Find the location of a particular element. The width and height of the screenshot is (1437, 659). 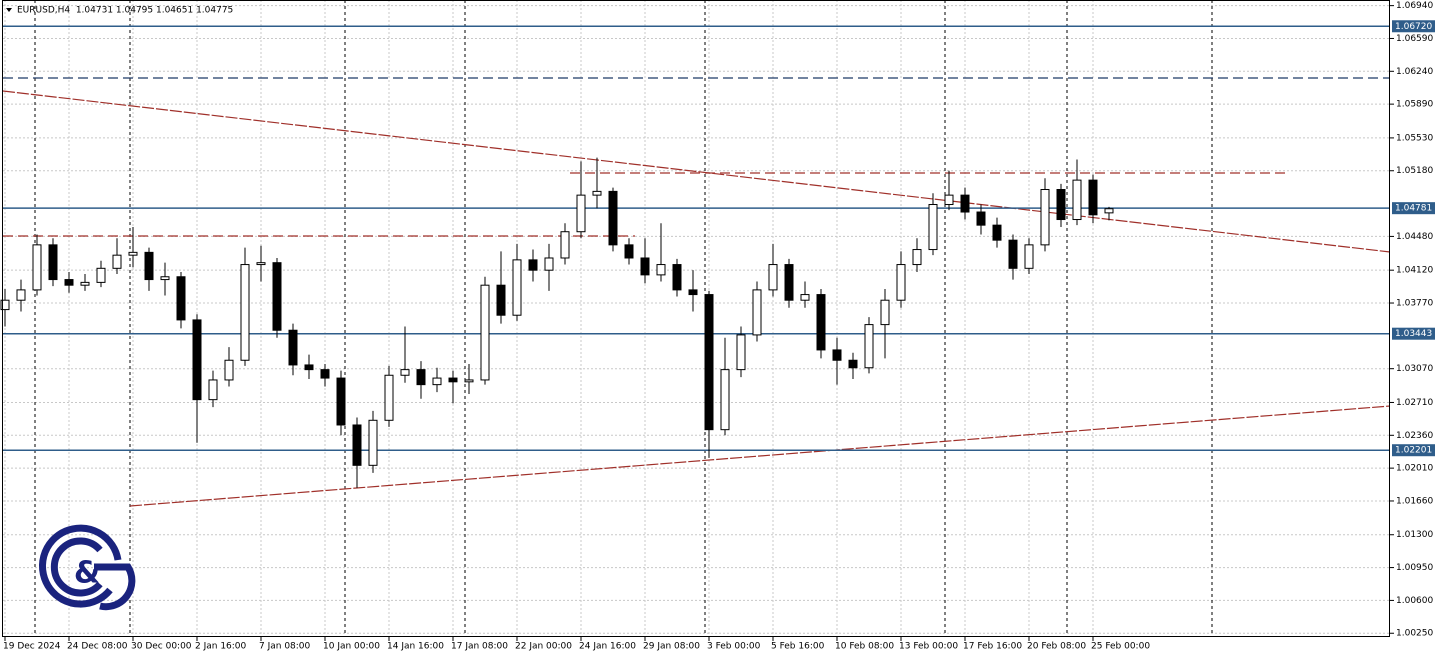

y-tick-label: 1.01300 is located at coordinates (1414, 535).